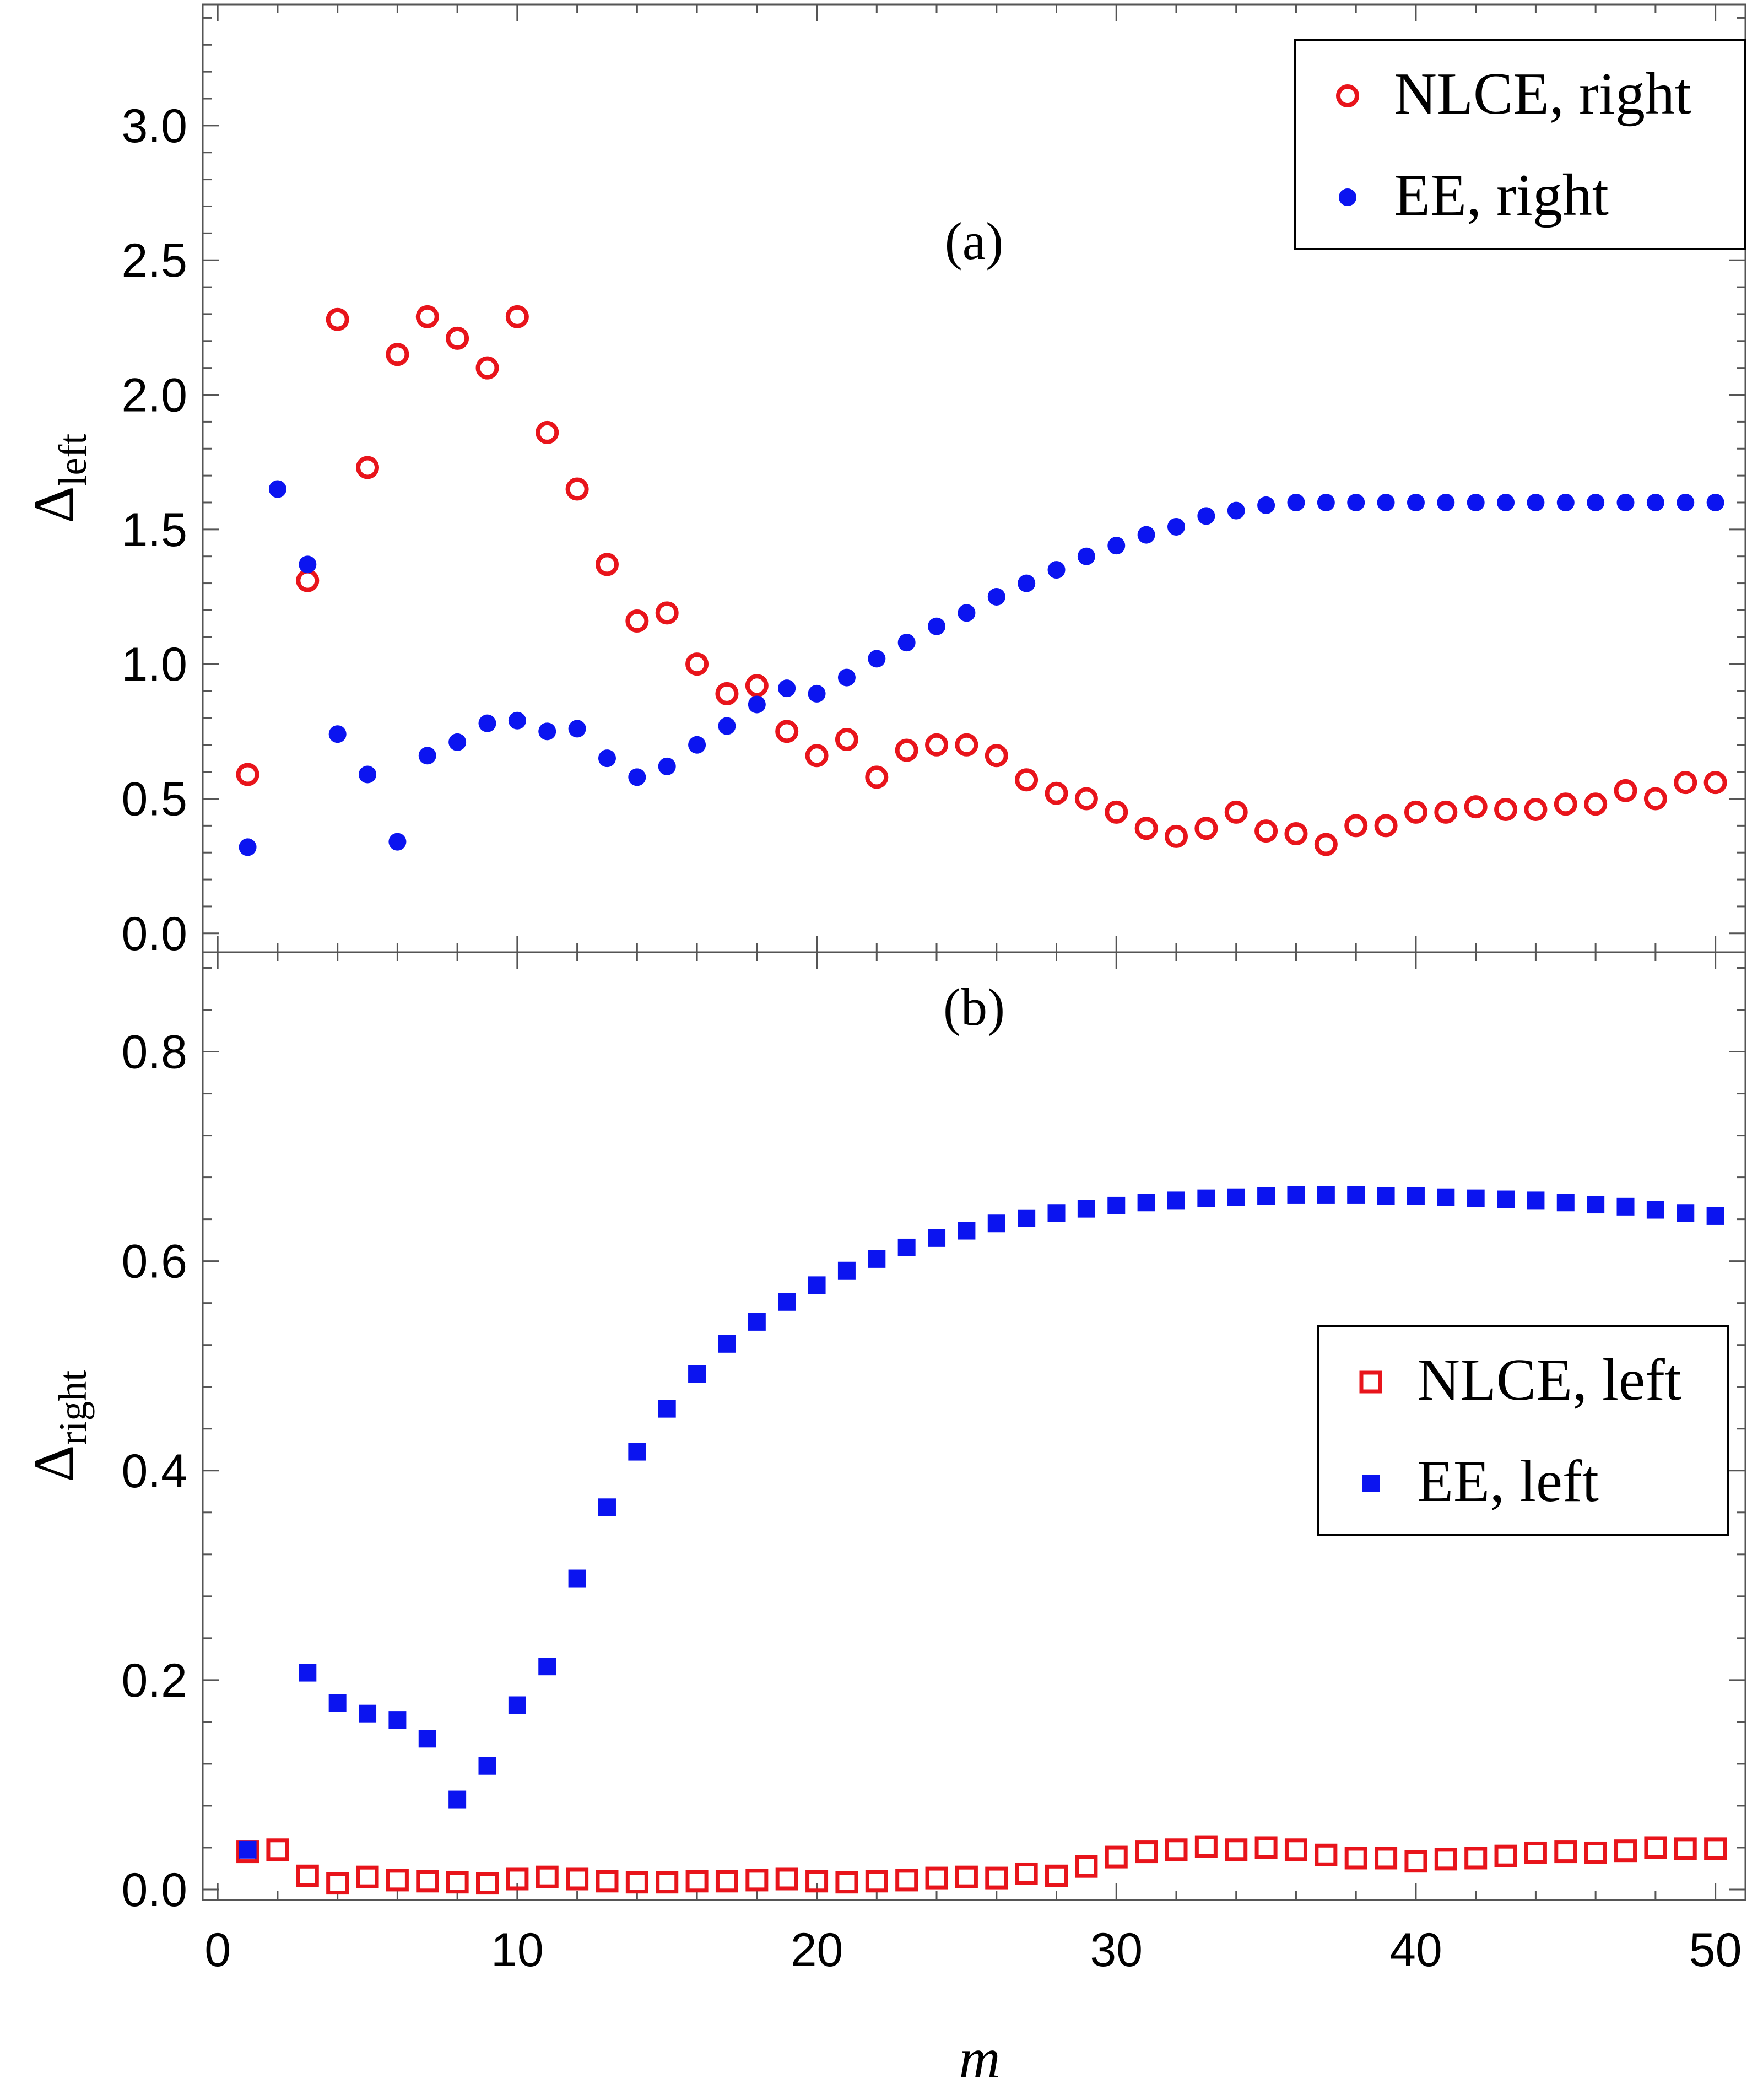 The height and width of the screenshot is (2100, 1763). What do you see at coordinates (154, 1261) in the screenshot?
I see `y-tick-label: 0.6` at bounding box center [154, 1261].